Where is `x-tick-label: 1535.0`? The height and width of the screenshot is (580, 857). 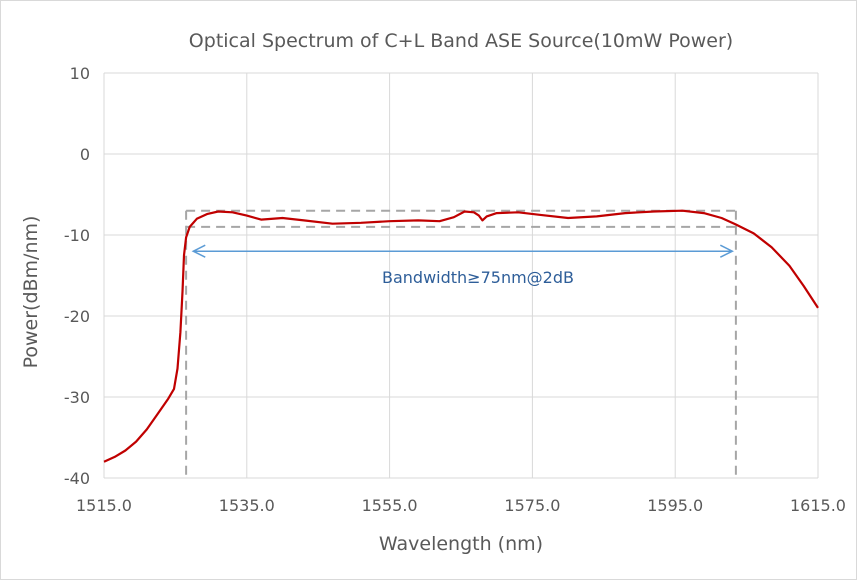 x-tick-label: 1535.0 is located at coordinates (247, 505).